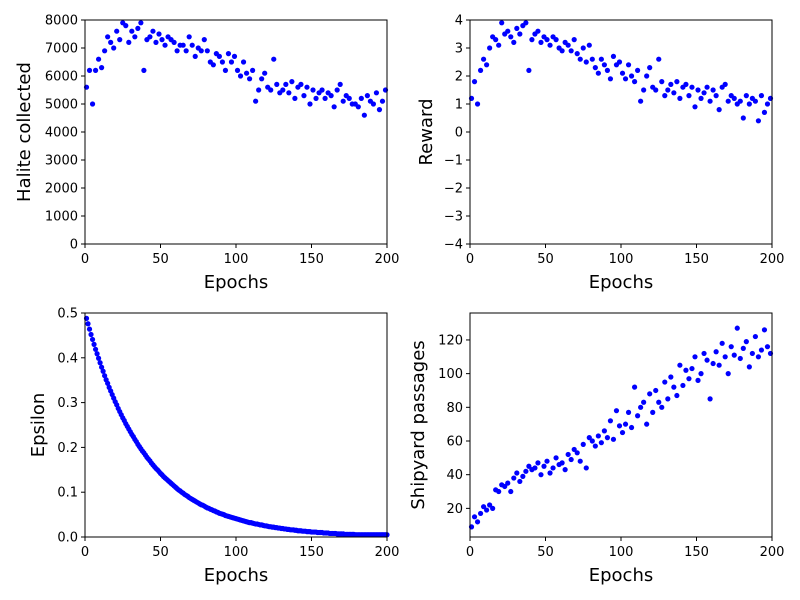  Describe the element at coordinates (85, 259) in the screenshot. I see `x-tick-label: 0` at that location.